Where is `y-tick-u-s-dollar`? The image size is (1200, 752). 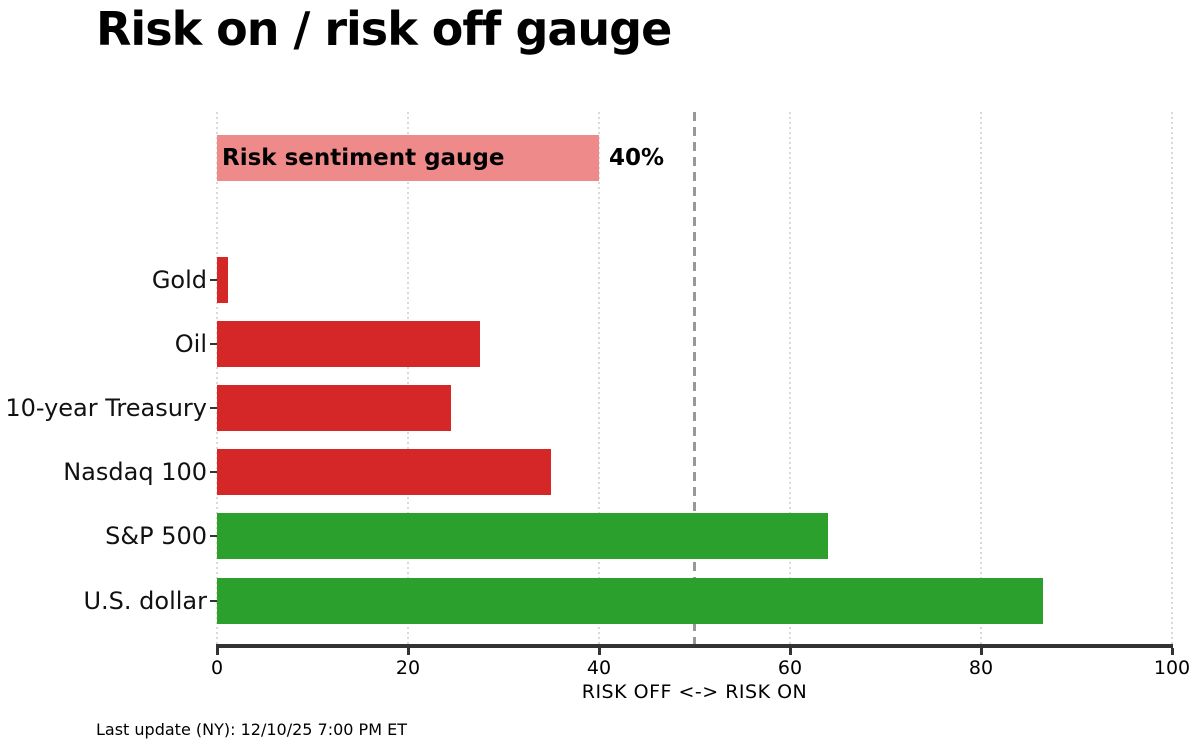
y-tick-u-s-dollar is located at coordinates (213, 600).